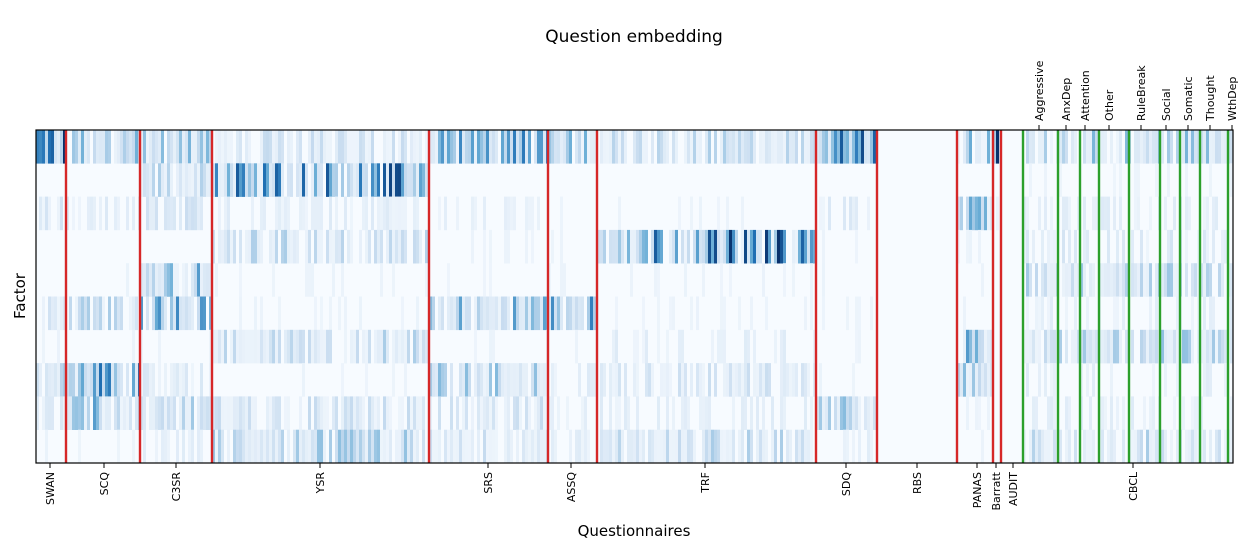 Image resolution: width=1248 pixels, height=548 pixels. Describe the element at coordinates (977, 490) in the screenshot. I see `x-tick-label: PANAS` at that location.